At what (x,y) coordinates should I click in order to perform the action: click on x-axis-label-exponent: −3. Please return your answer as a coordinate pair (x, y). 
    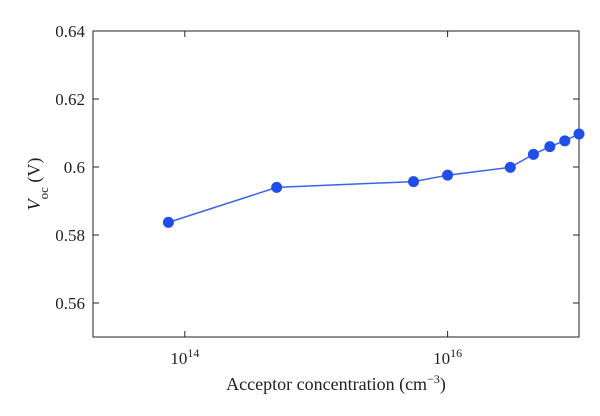
    Looking at the image, I should click on (433, 379).